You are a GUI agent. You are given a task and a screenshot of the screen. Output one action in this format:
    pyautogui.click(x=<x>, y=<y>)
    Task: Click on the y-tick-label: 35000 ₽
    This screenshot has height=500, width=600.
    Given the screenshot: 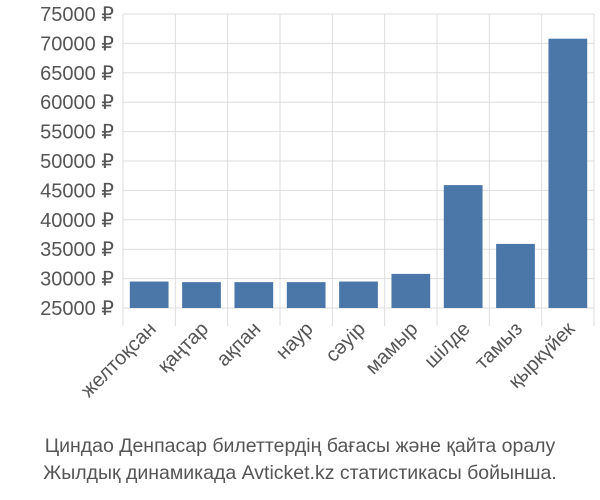 What is the action you would take?
    pyautogui.click(x=77, y=250)
    